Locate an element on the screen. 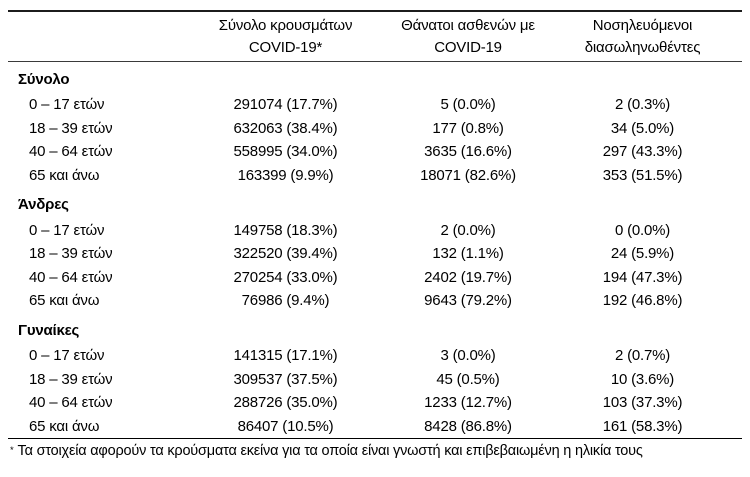  cases-cell: 632063 (38.4%) is located at coordinates (285, 128).